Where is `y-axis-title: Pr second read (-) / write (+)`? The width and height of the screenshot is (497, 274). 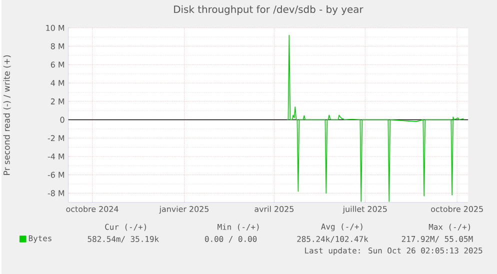
y-axis-title: Pr second read (-) / write (+) is located at coordinates (7, 115).